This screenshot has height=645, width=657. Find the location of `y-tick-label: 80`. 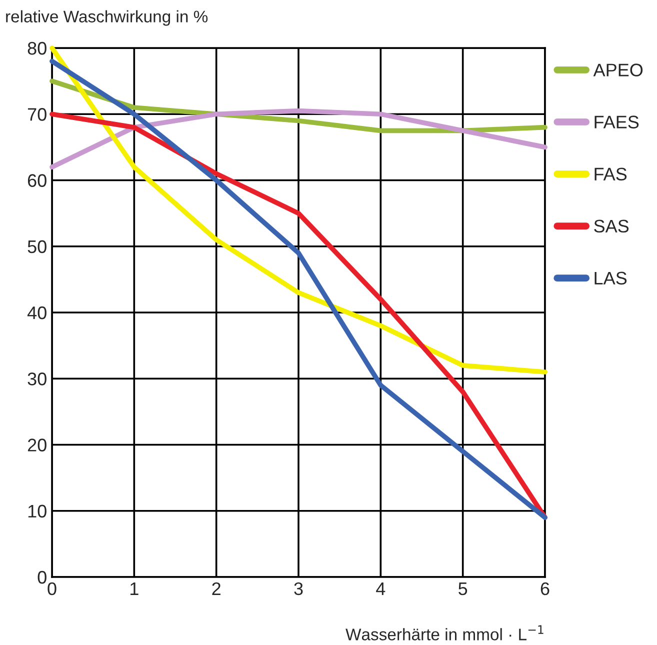

y-tick-label: 80 is located at coordinates (37, 48).